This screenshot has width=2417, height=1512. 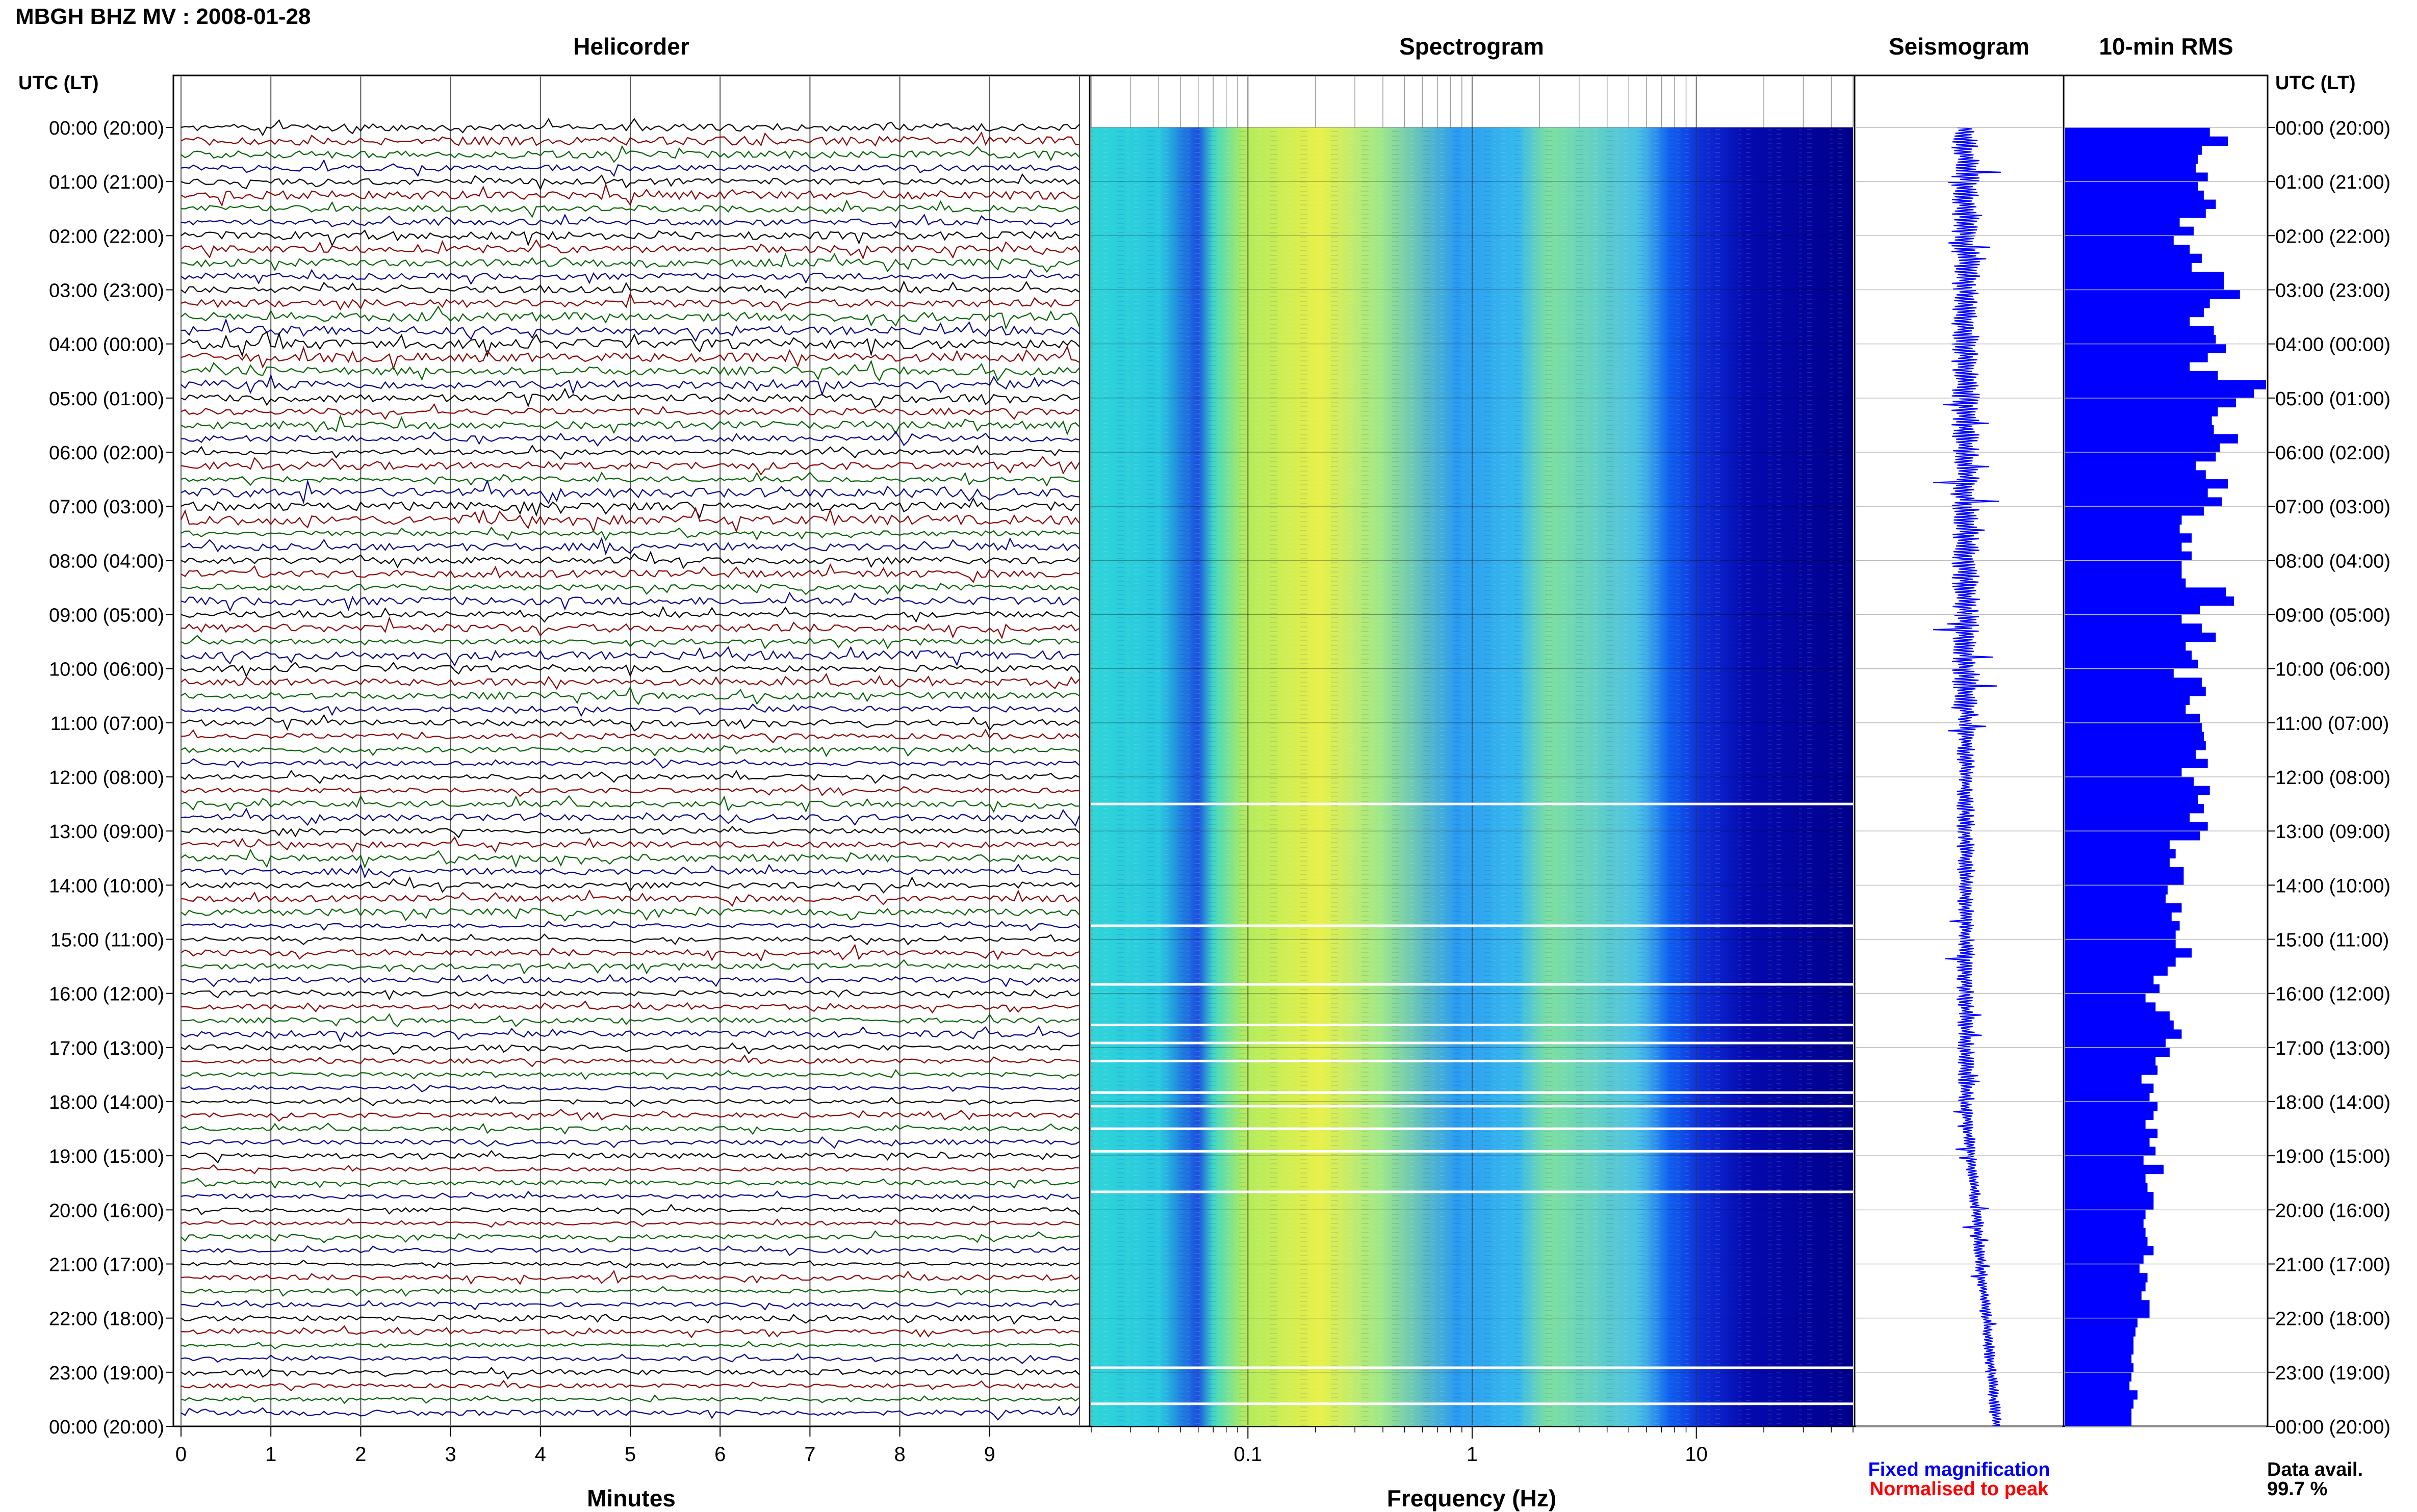 I want to click on frequency-ticks: 0.1 1 10, so click(x=1472, y=1446).